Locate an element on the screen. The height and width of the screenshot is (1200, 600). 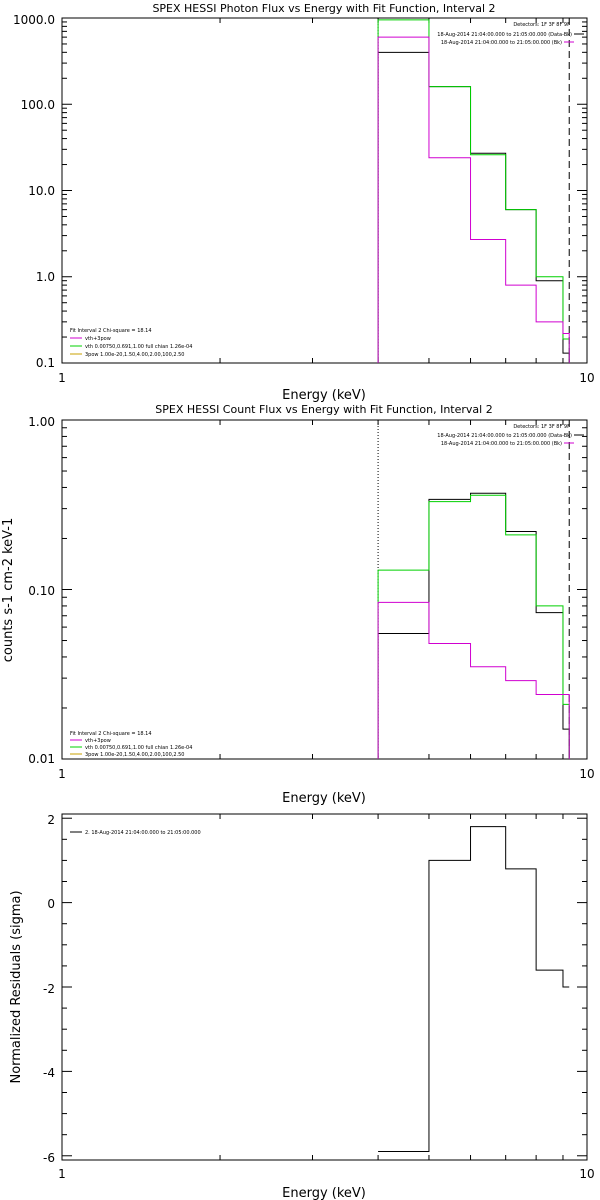
y-tick-labels: 0.1 1.0 10.0 100.0 1000.0 is located at coordinates (34, 191).